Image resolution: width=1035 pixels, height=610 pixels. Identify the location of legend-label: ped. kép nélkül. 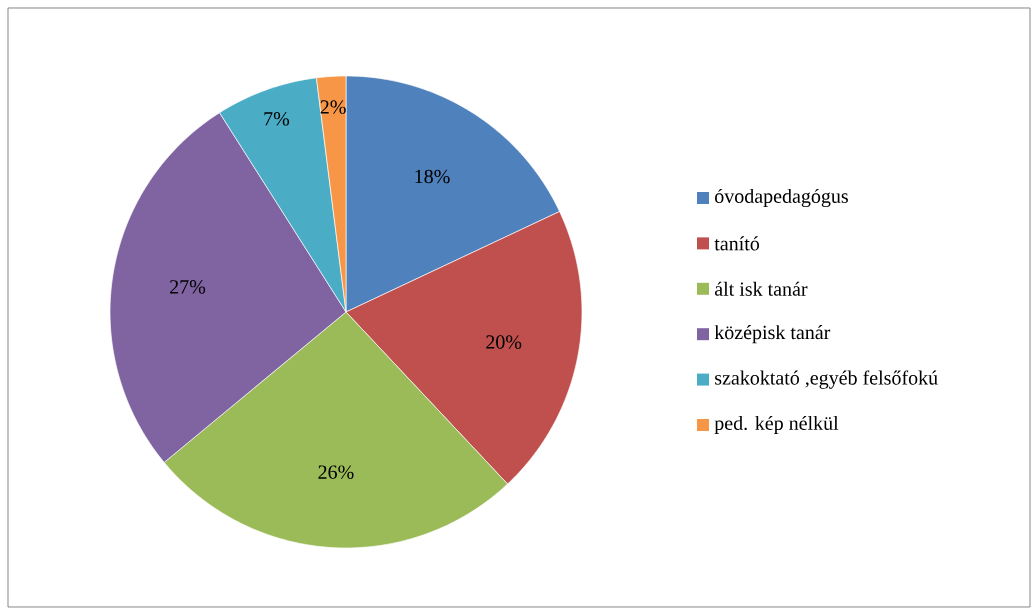
(776, 425).